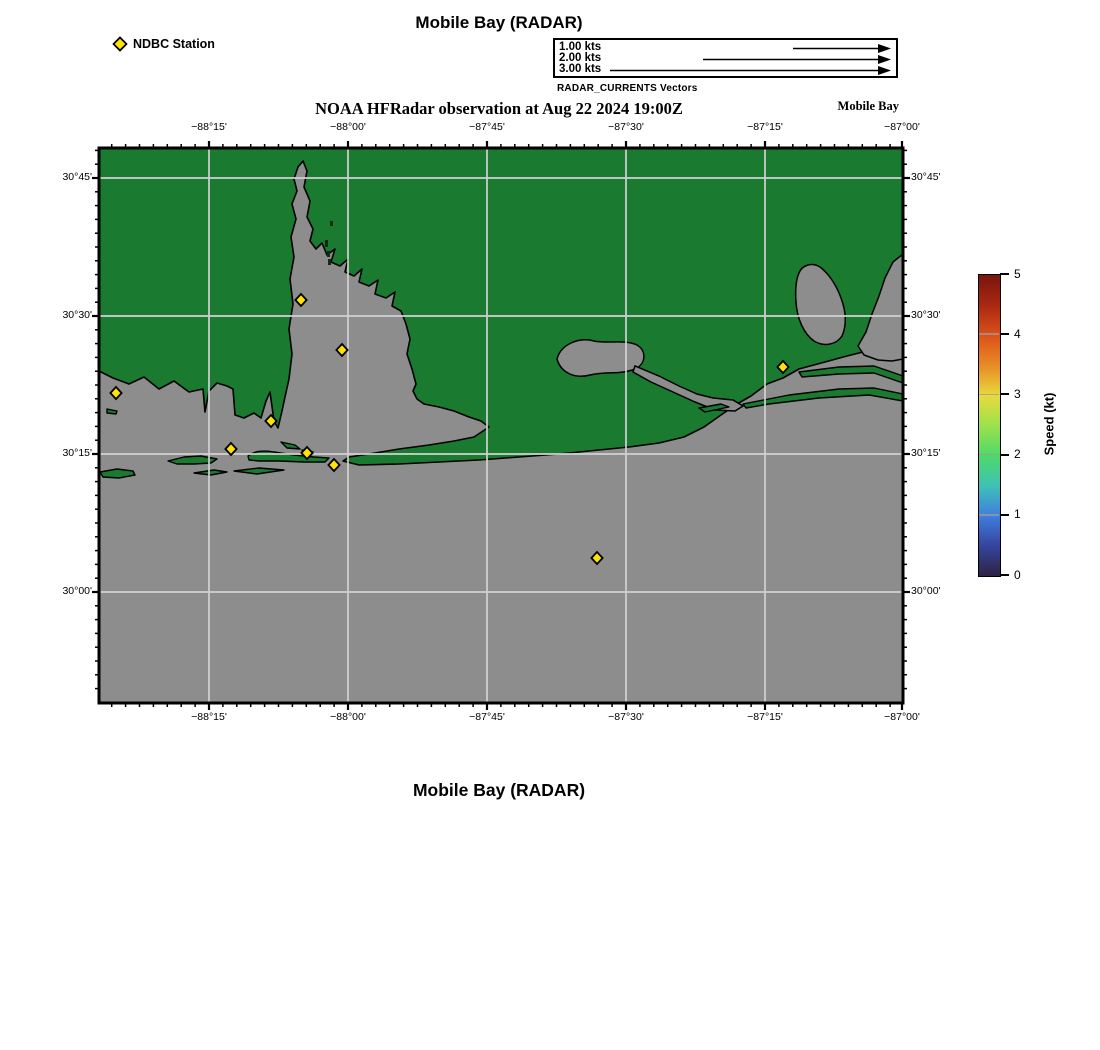 Image resolution: width=1100 pixels, height=1050 pixels. Describe the element at coordinates (688, 388) in the screenshot. I see `intracoastal-channel` at that location.